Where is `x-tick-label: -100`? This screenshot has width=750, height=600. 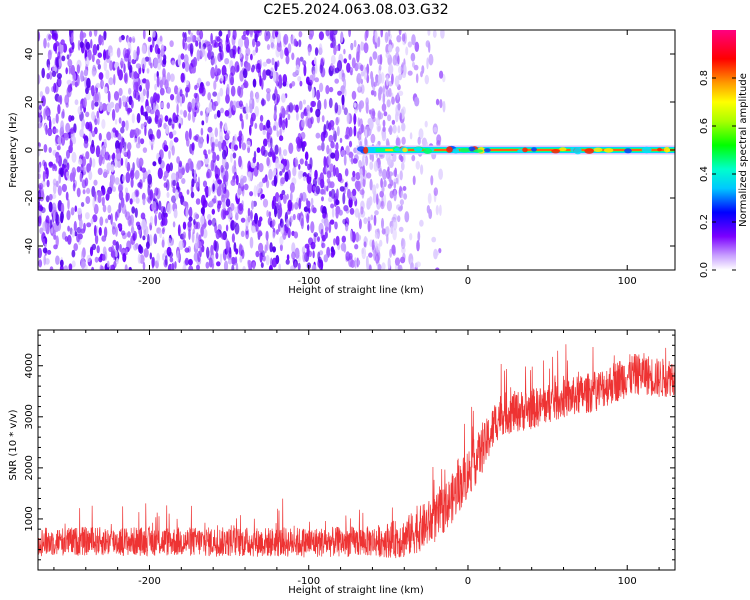 x-tick-label: -100 is located at coordinates (308, 581).